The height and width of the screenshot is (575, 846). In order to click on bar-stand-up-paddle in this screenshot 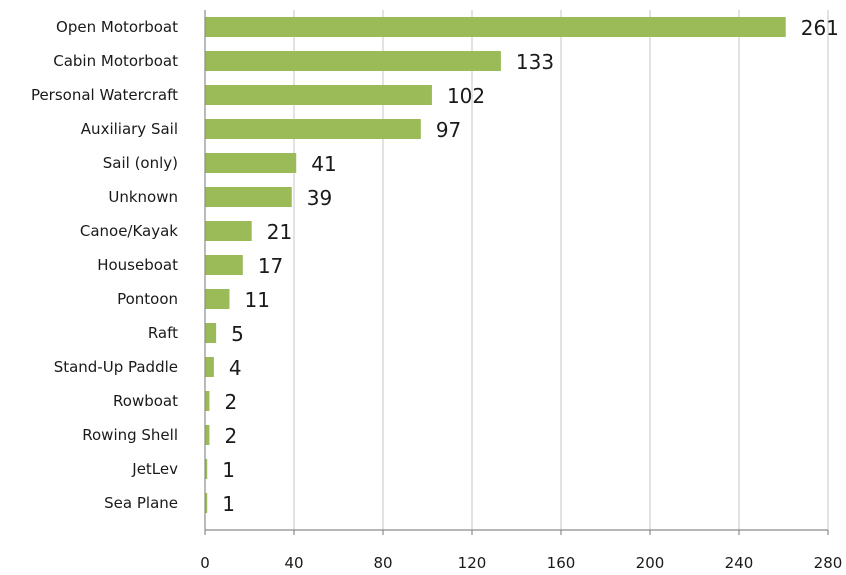, I will do `click(209, 367)`.